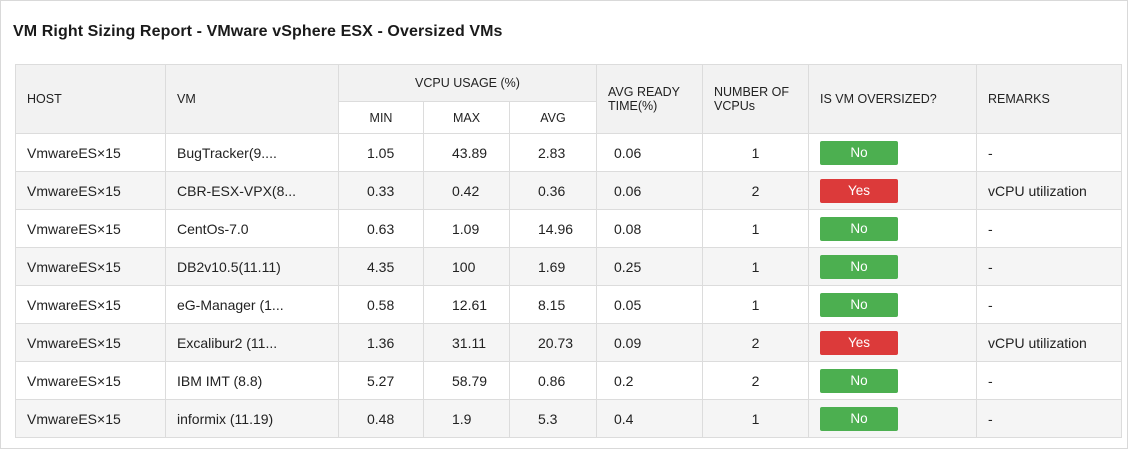 This screenshot has width=1130, height=451. Describe the element at coordinates (553, 342) in the screenshot. I see `avg-cell: 20.73` at that location.